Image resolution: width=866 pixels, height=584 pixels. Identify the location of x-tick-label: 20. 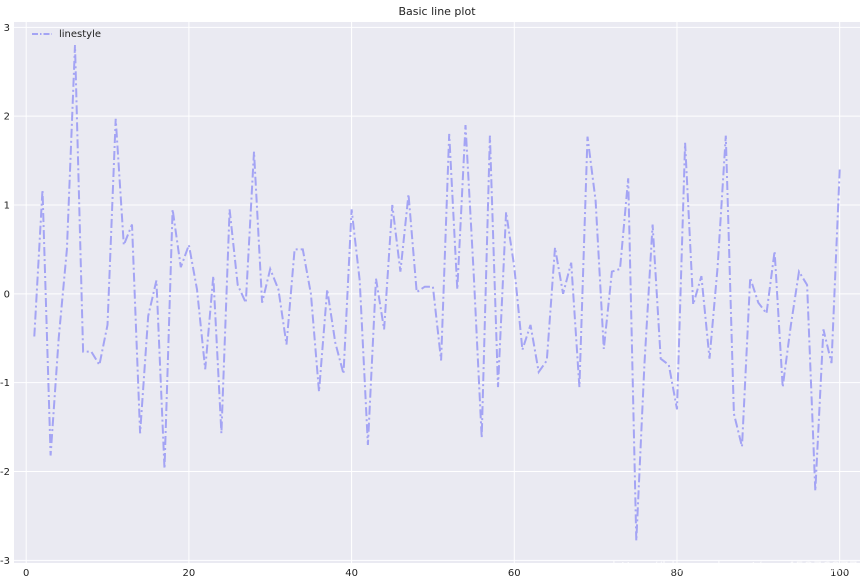
(189, 573).